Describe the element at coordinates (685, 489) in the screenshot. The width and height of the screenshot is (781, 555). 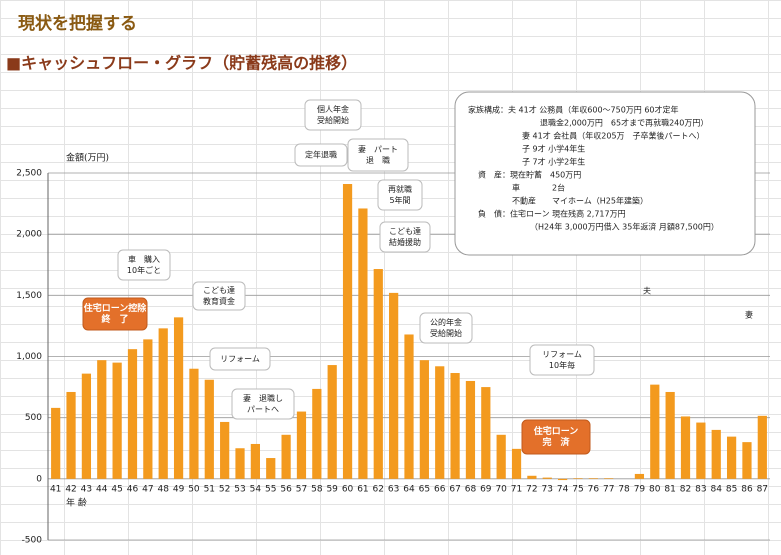
I see `x-tick-label: 82` at that location.